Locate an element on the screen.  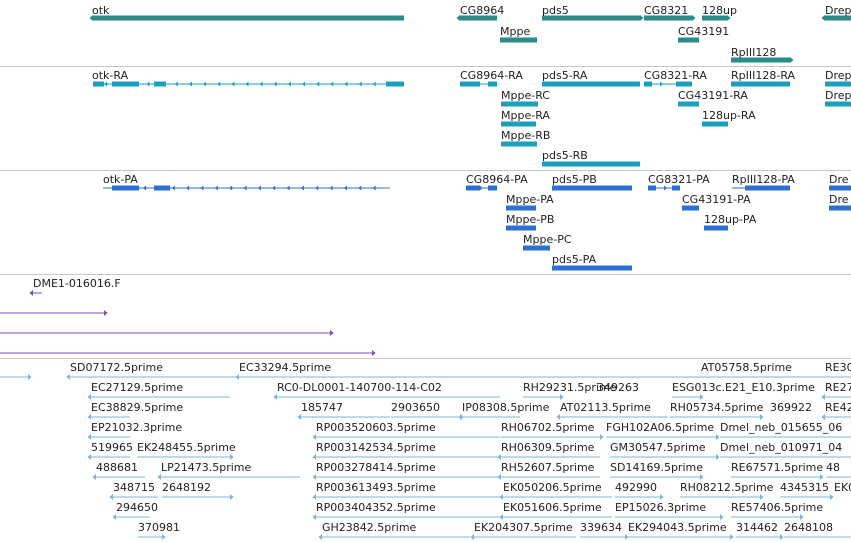
transcript-128up-ra-exon is located at coordinates (715, 124).